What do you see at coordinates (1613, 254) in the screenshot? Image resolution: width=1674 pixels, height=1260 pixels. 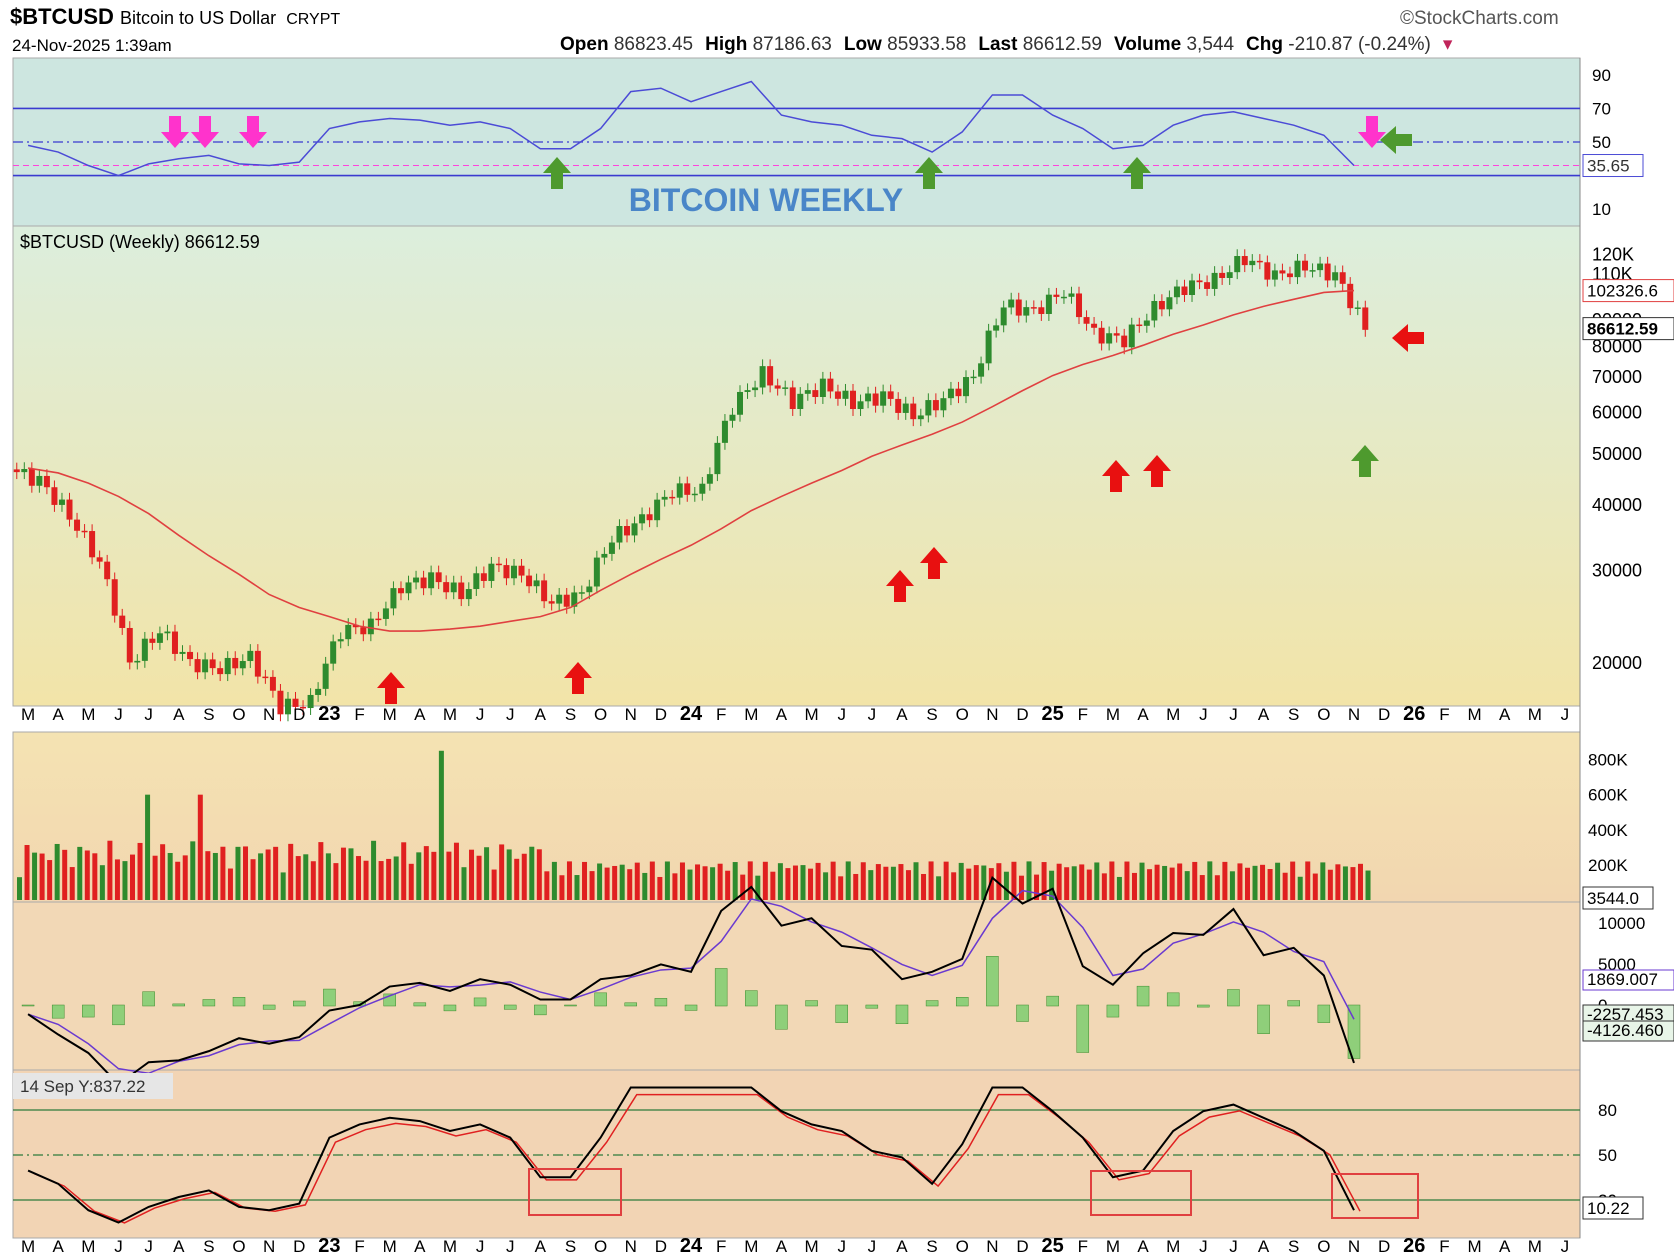 I see `price-tick: 120K` at bounding box center [1613, 254].